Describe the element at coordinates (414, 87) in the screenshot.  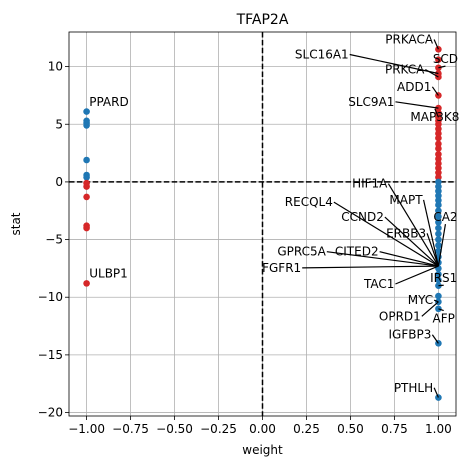
I see `point-annotation-label: ADD1` at that location.